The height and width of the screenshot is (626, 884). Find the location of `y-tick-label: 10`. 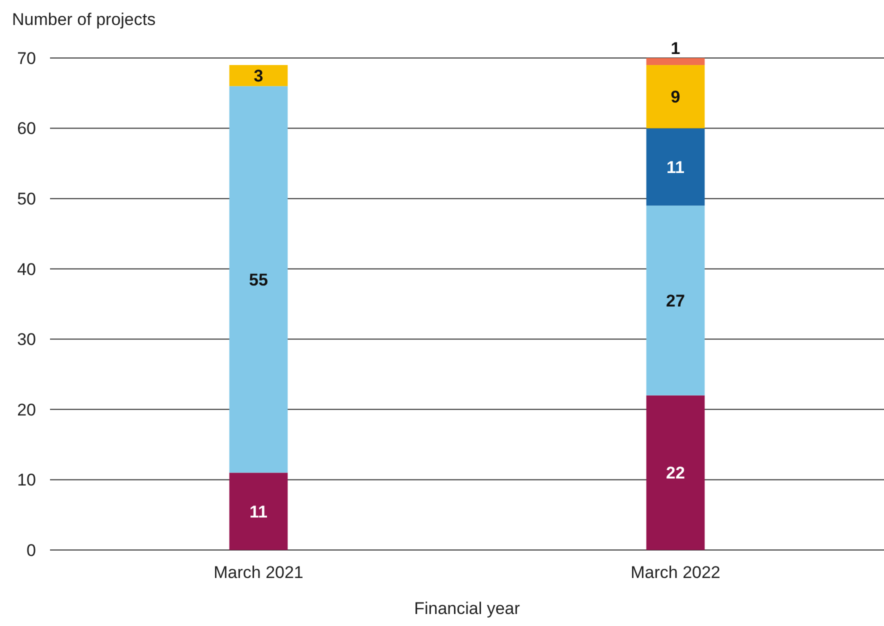

y-tick-label: 10 is located at coordinates (26, 480).